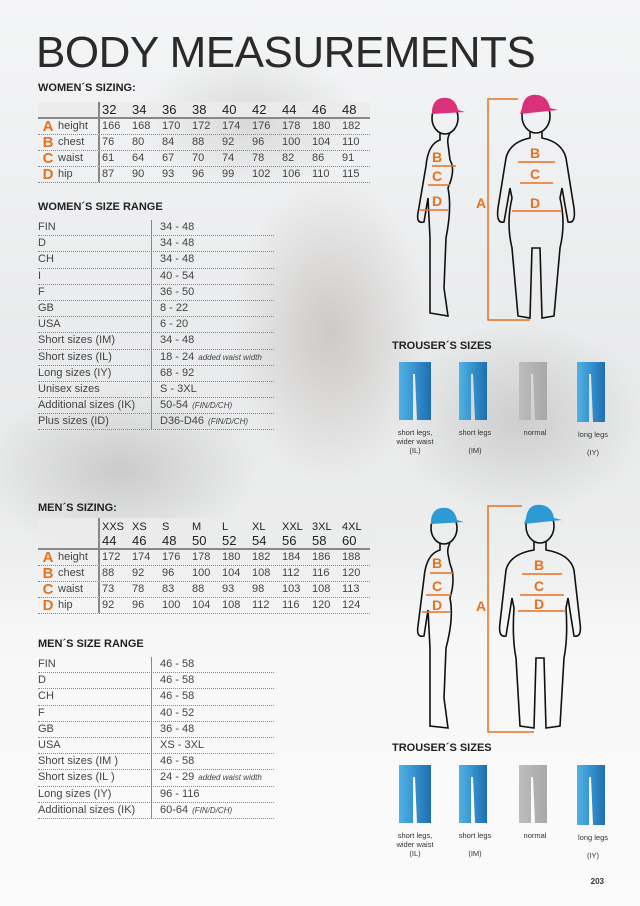 The height and width of the screenshot is (906, 640). I want to click on size-header: 42, so click(265, 109).